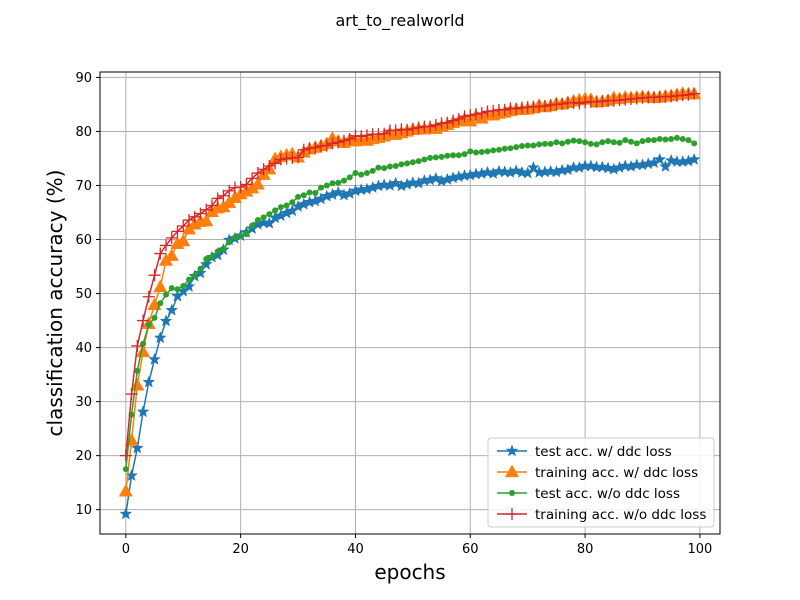 This screenshot has width=800, height=600. I want to click on x-tick-label: 0, so click(126, 549).